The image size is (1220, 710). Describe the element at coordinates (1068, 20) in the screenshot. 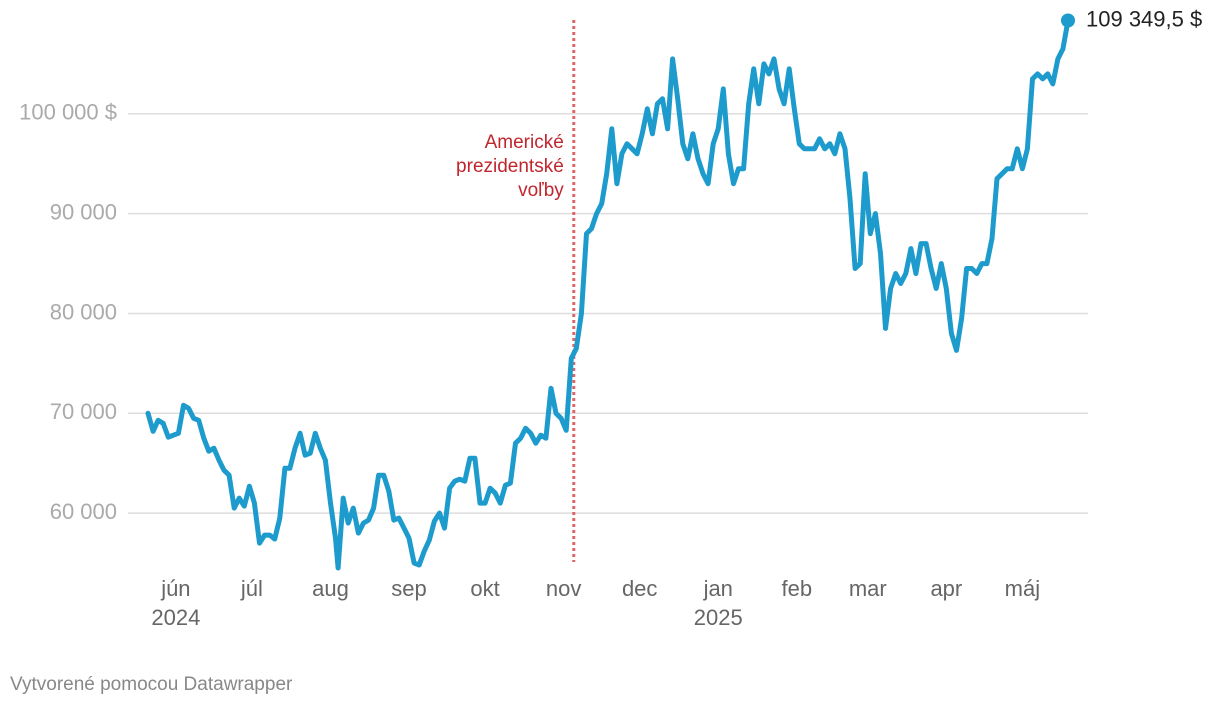

I see `end-dot` at that location.